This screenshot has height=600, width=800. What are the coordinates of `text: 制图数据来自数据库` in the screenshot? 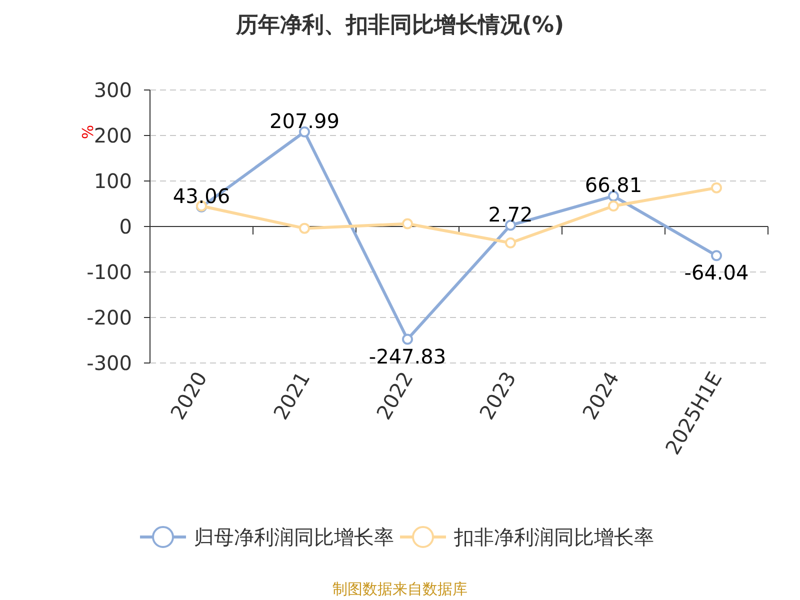 It's located at (400, 589).